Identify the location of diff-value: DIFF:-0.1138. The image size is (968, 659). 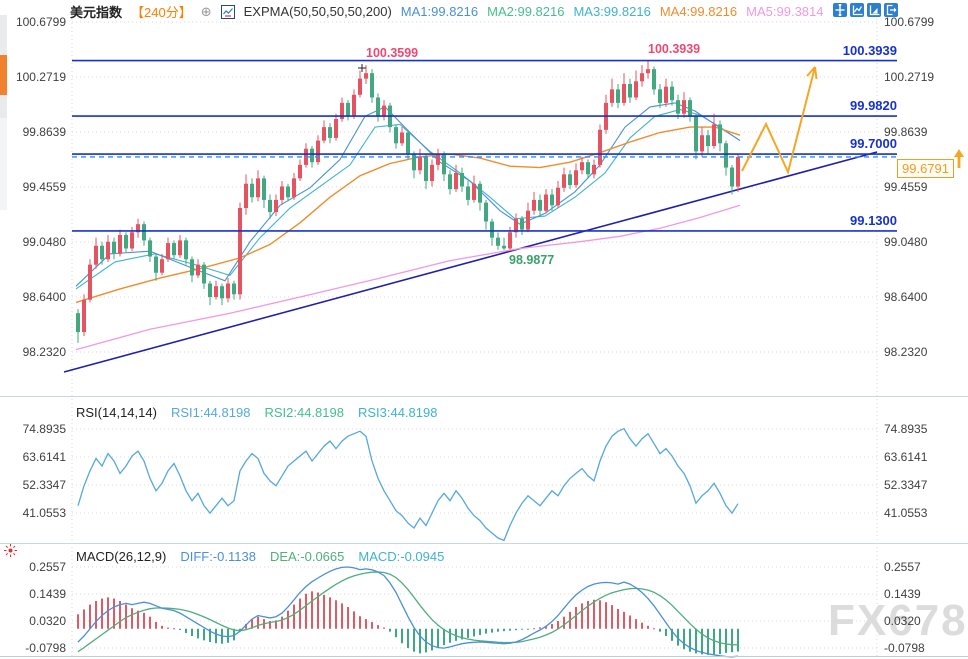
(218, 556).